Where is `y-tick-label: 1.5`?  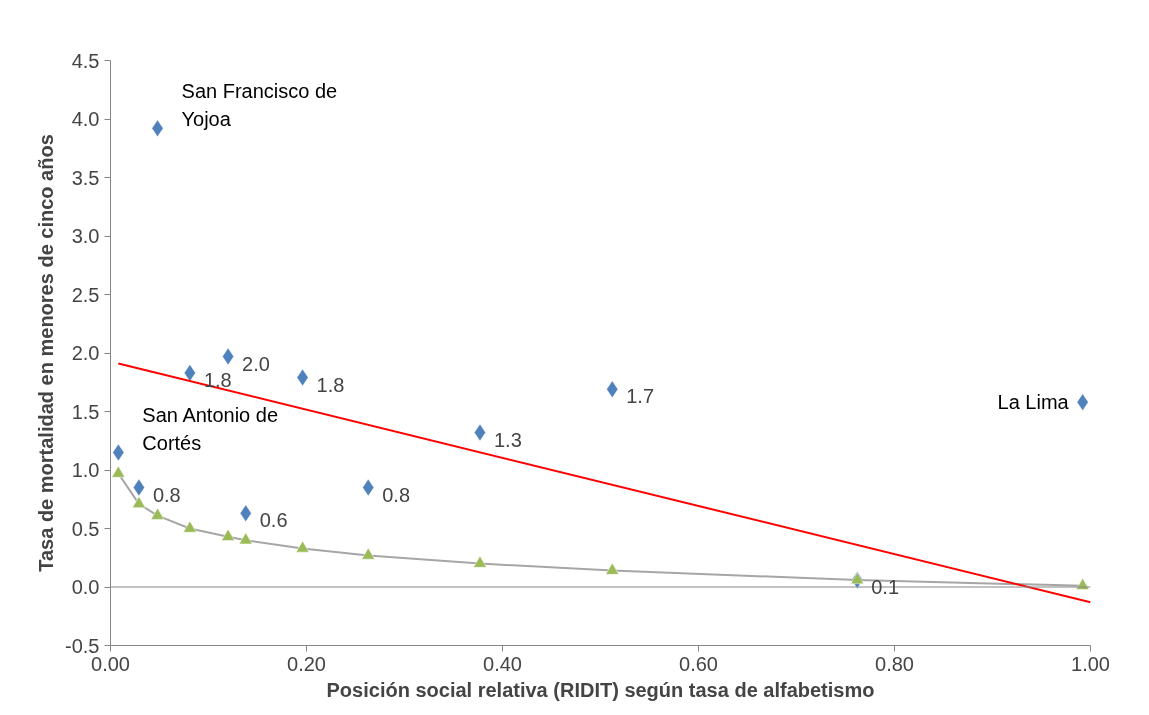 y-tick-label: 1.5 is located at coordinates (85, 411).